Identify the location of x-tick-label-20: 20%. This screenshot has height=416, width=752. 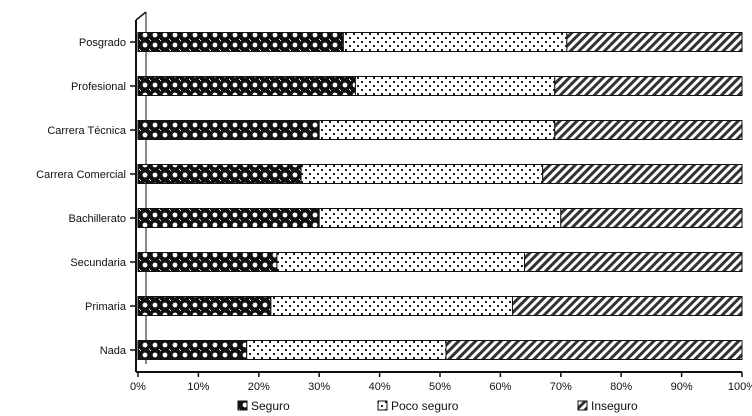
(259, 387).